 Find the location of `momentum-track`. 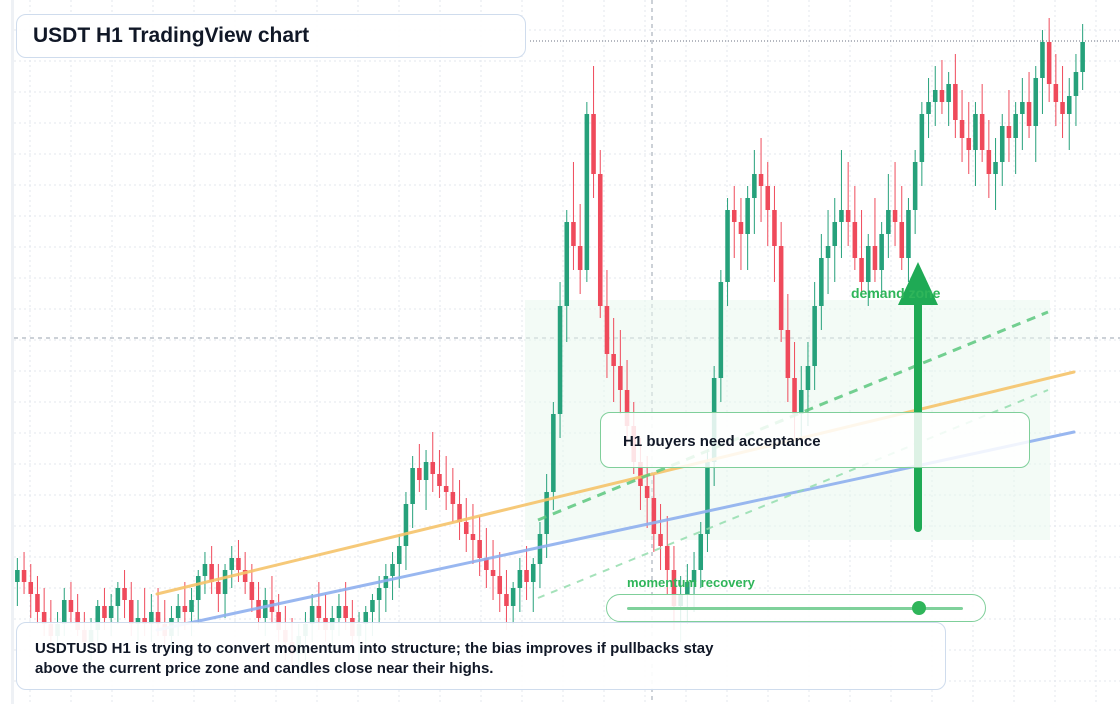

momentum-track is located at coordinates (795, 608).